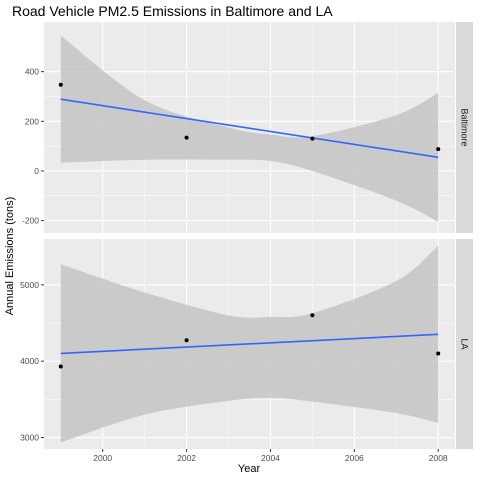  Describe the element at coordinates (249, 469) in the screenshot. I see `x-axis-title: Year` at that location.